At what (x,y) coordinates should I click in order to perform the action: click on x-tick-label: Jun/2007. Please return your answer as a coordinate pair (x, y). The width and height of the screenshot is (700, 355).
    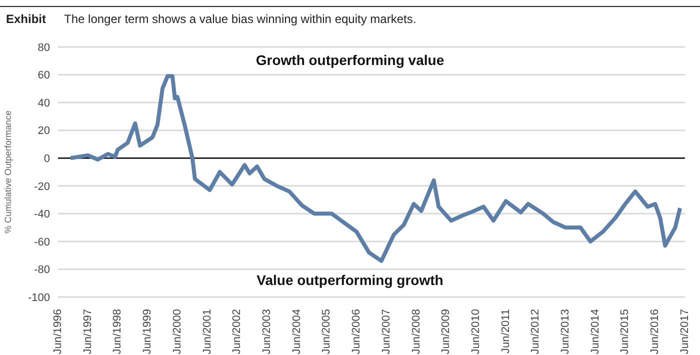
    Looking at the image, I should click on (386, 331).